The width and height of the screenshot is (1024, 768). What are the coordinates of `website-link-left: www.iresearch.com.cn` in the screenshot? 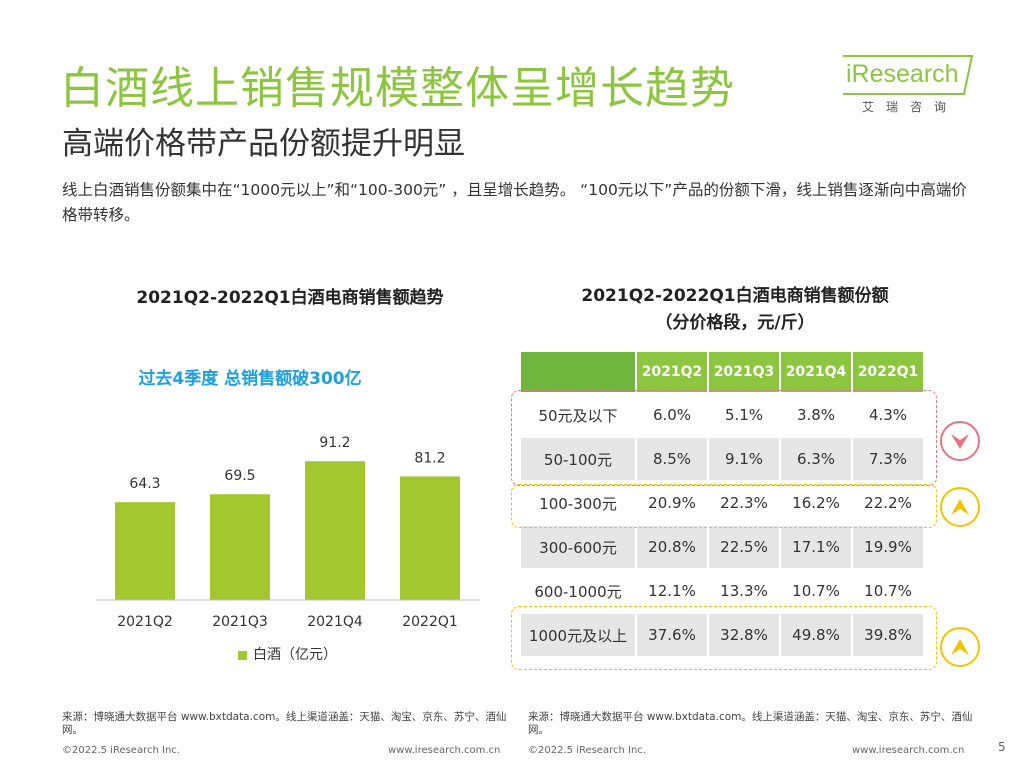 It's located at (444, 750).